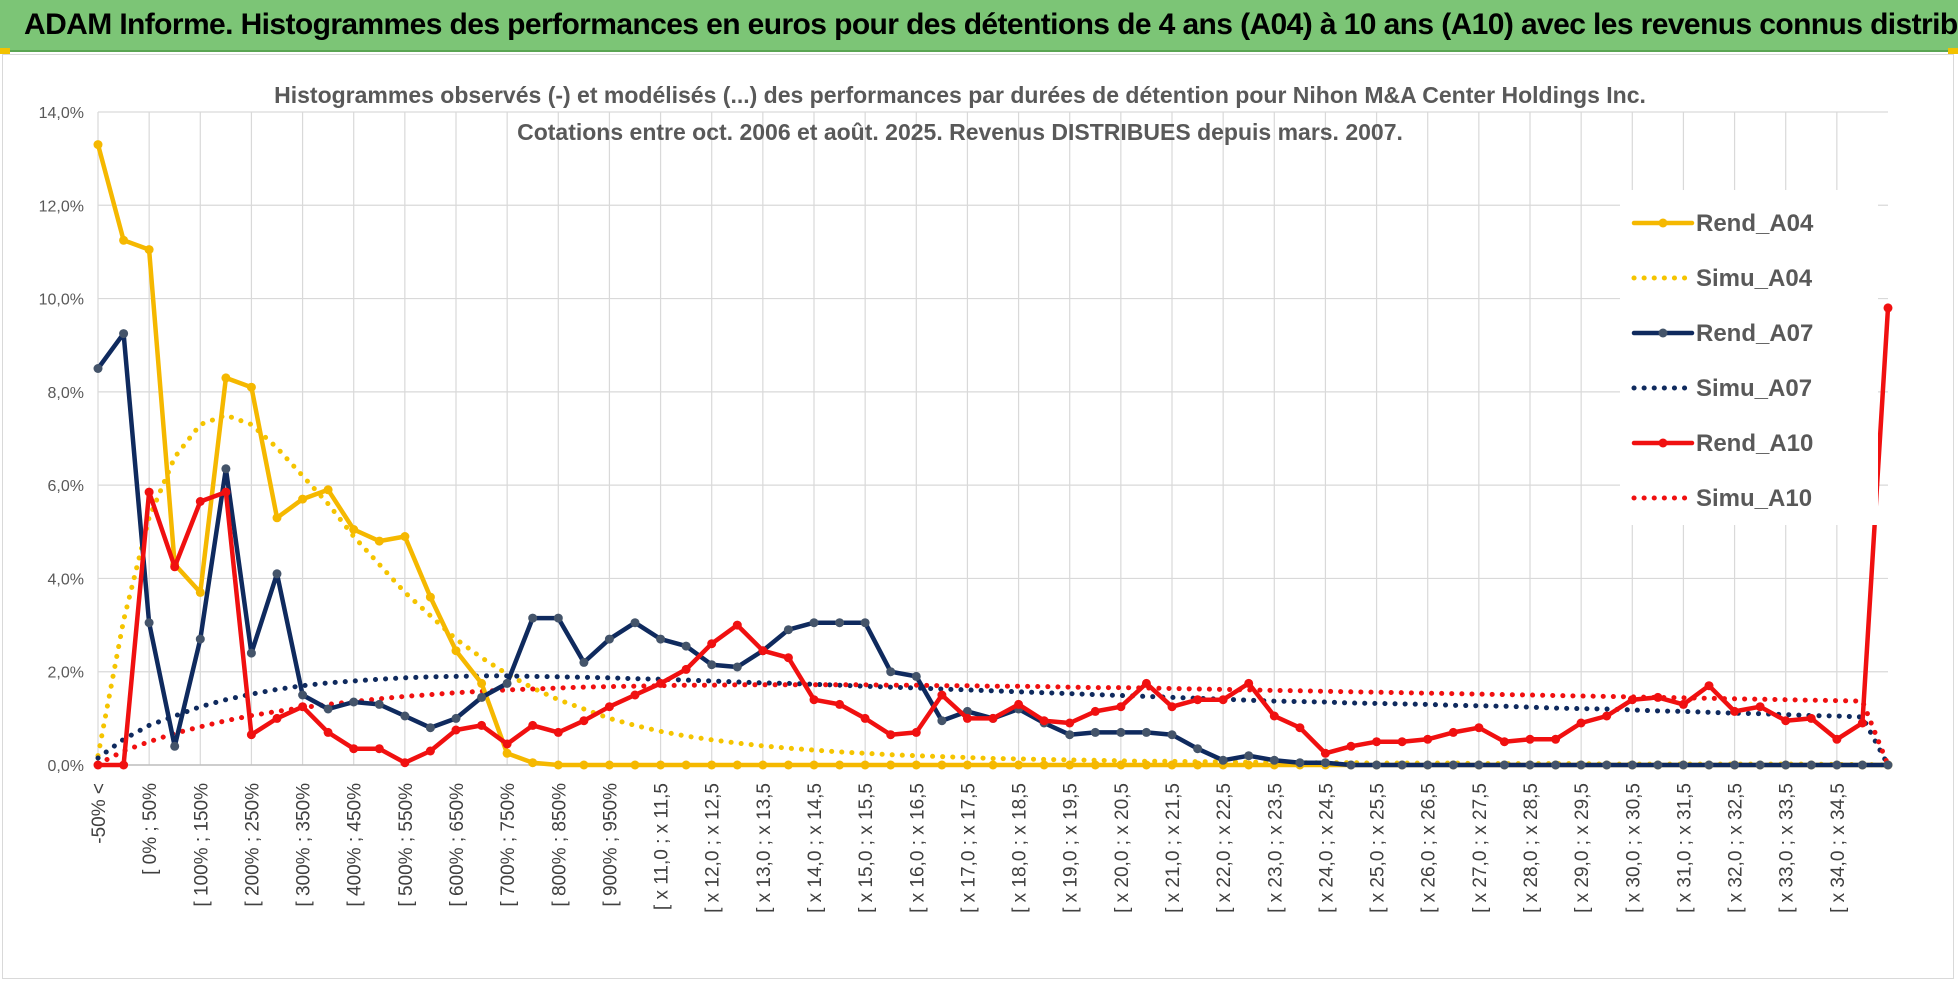 The height and width of the screenshot is (983, 1958). What do you see at coordinates (5, 51) in the screenshot?
I see `corner-accent-left` at bounding box center [5, 51].